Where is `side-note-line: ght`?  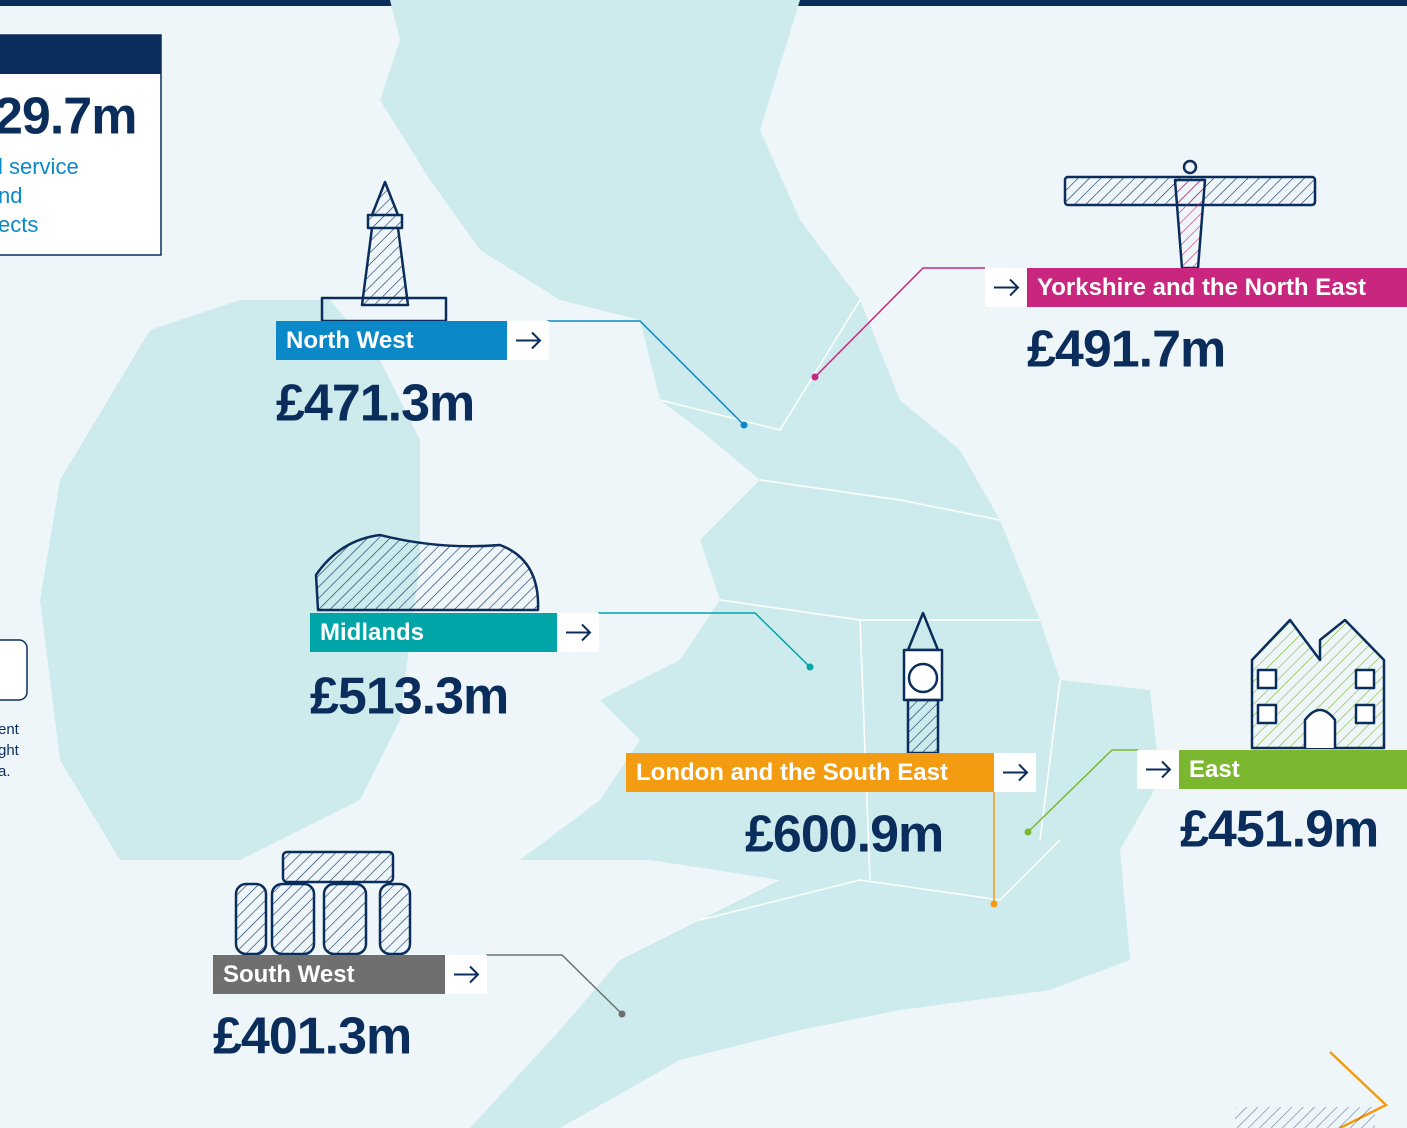
side-note-line: ght is located at coordinates (10, 750).